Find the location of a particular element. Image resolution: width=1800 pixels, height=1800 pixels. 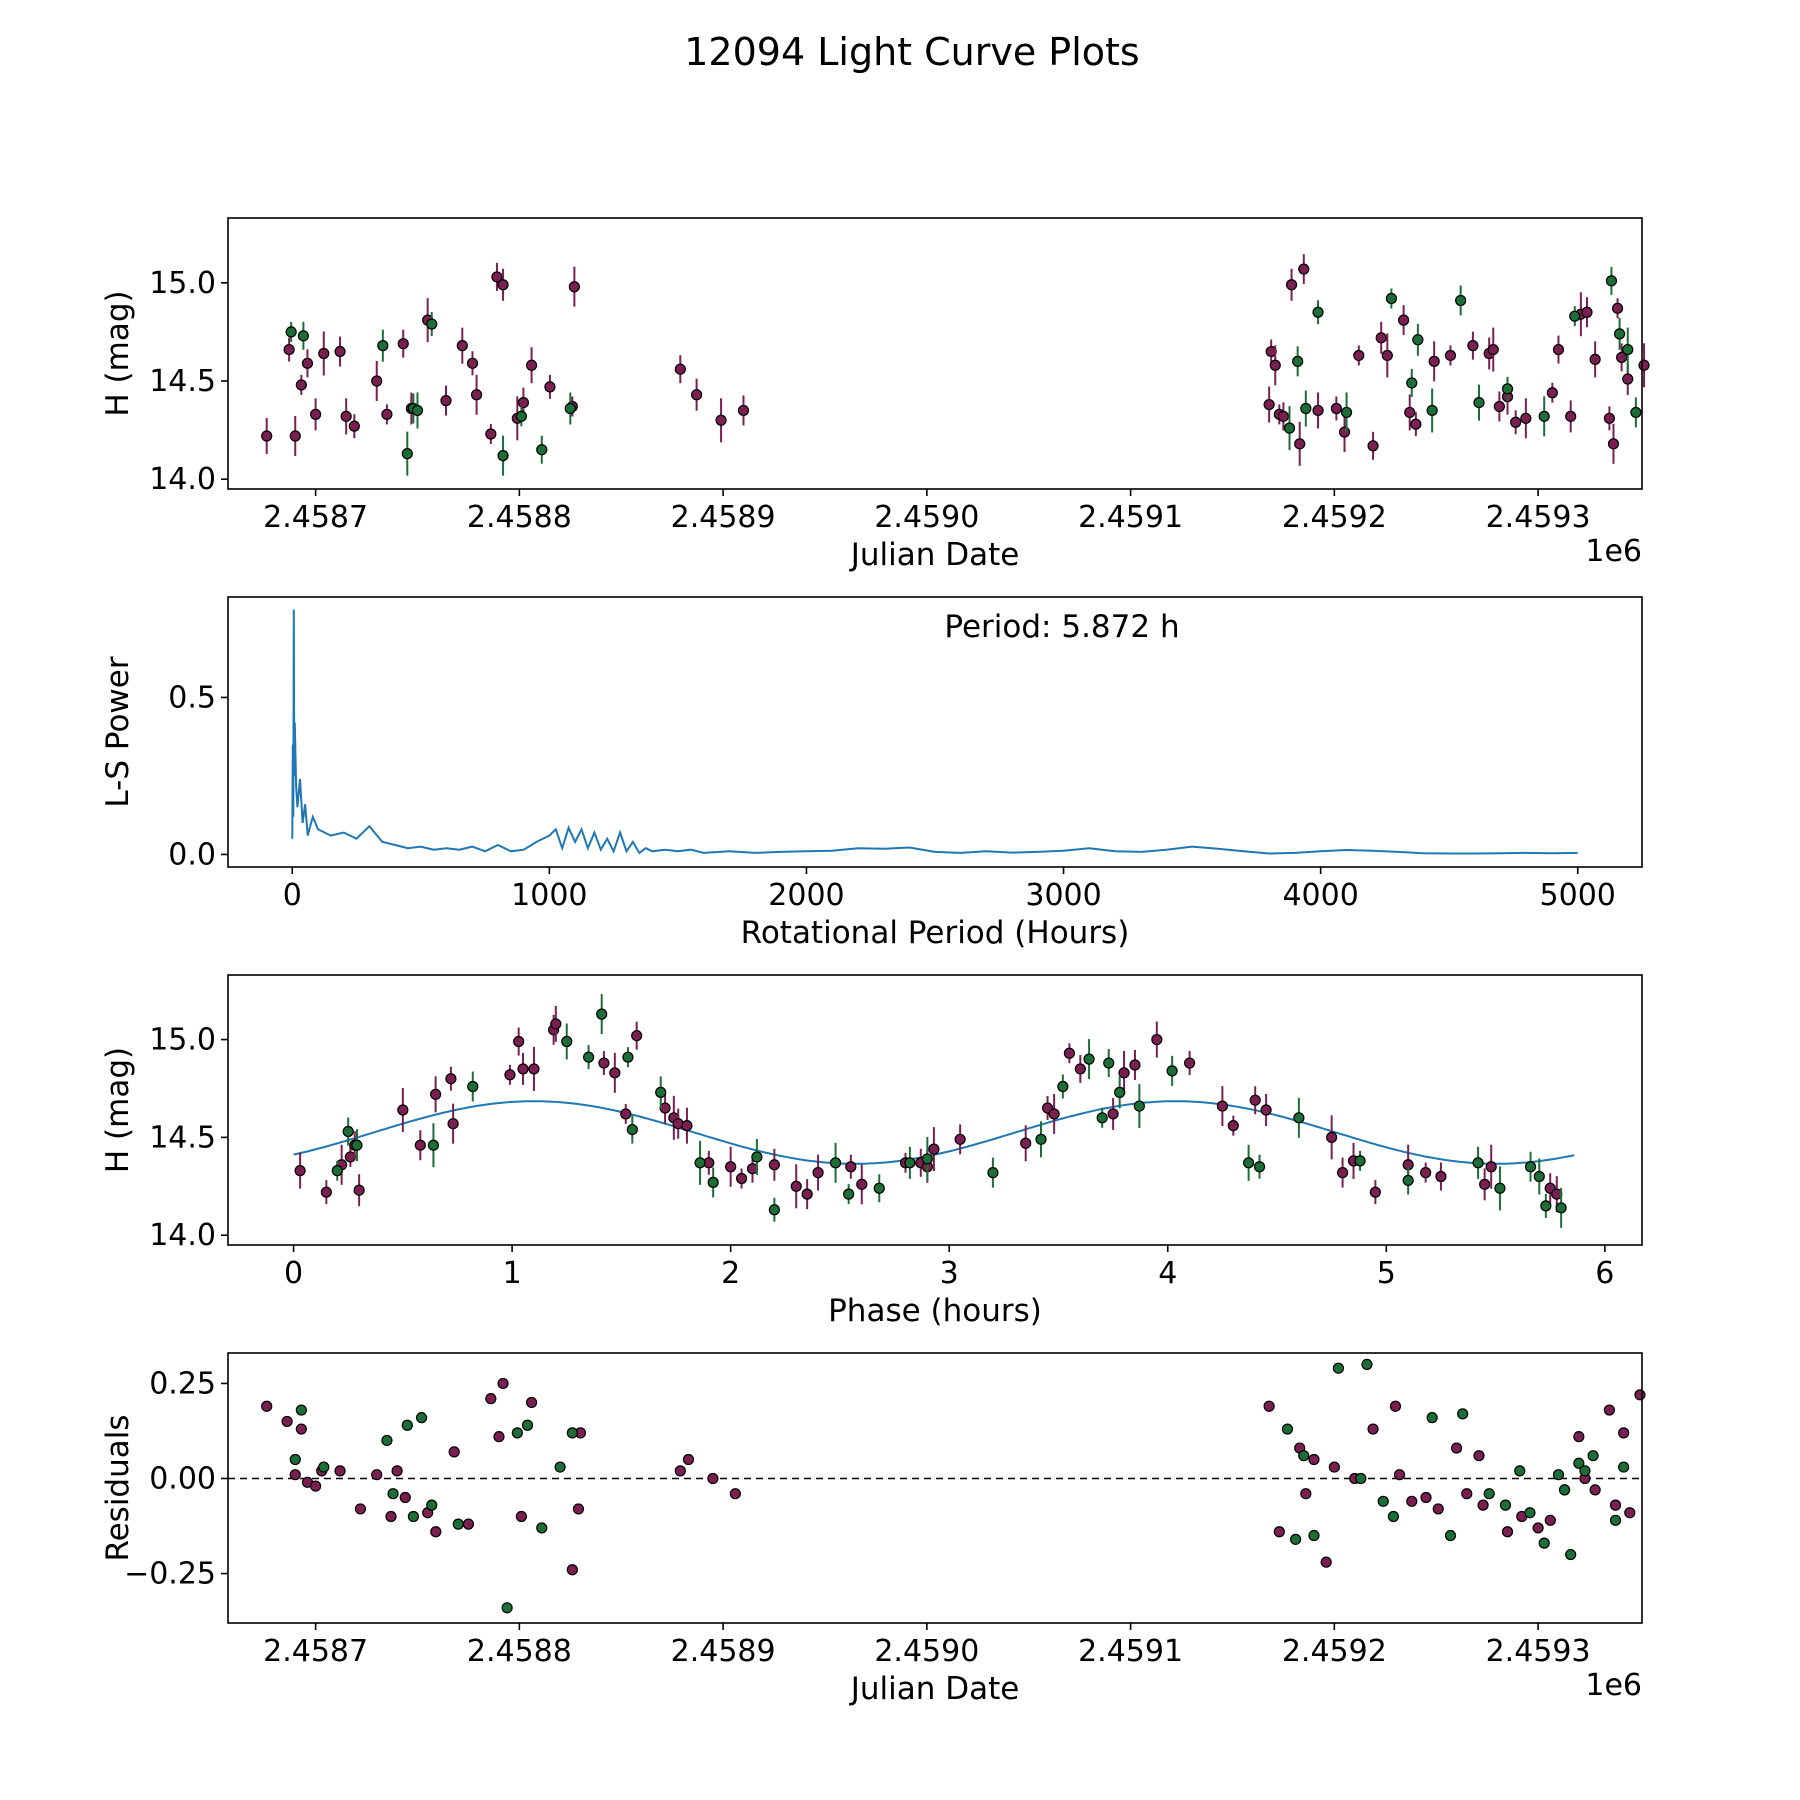

x-tick-label: 5 is located at coordinates (1386, 1273).